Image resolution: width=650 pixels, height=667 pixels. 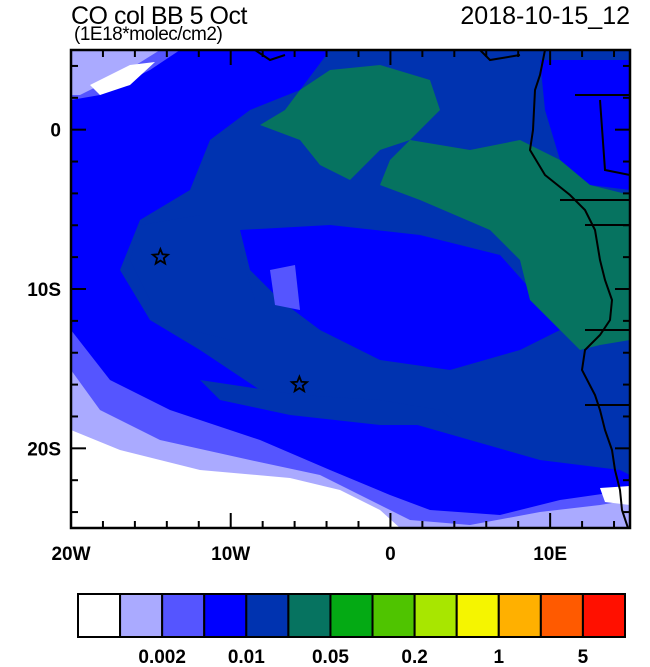 What do you see at coordinates (246, 657) in the screenshot?
I see `colorbar-label: 0.01` at bounding box center [246, 657].